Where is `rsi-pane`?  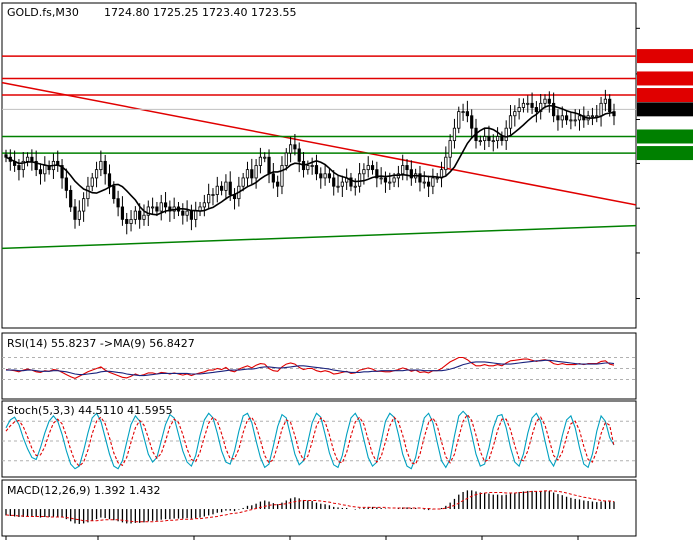 rsi-pane is located at coordinates (319, 366).